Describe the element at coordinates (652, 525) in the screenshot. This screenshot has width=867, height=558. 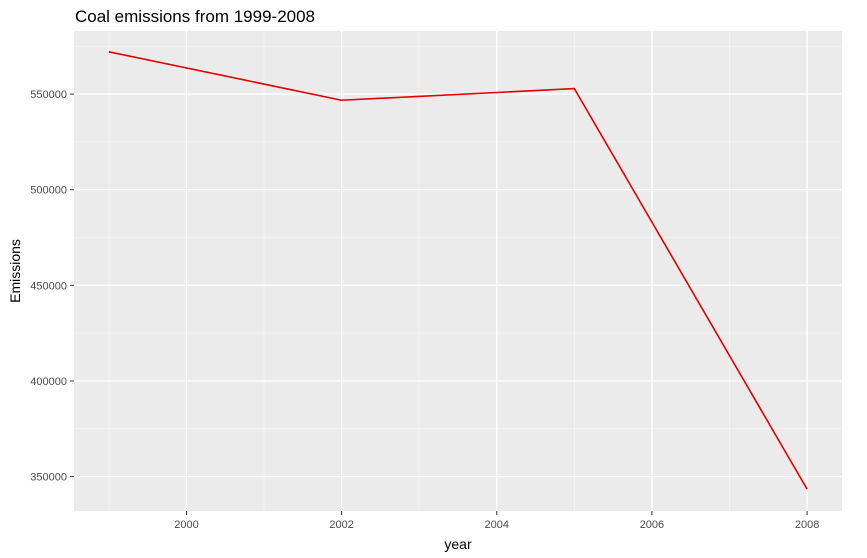
I see `x-tick-label: 2006` at that location.